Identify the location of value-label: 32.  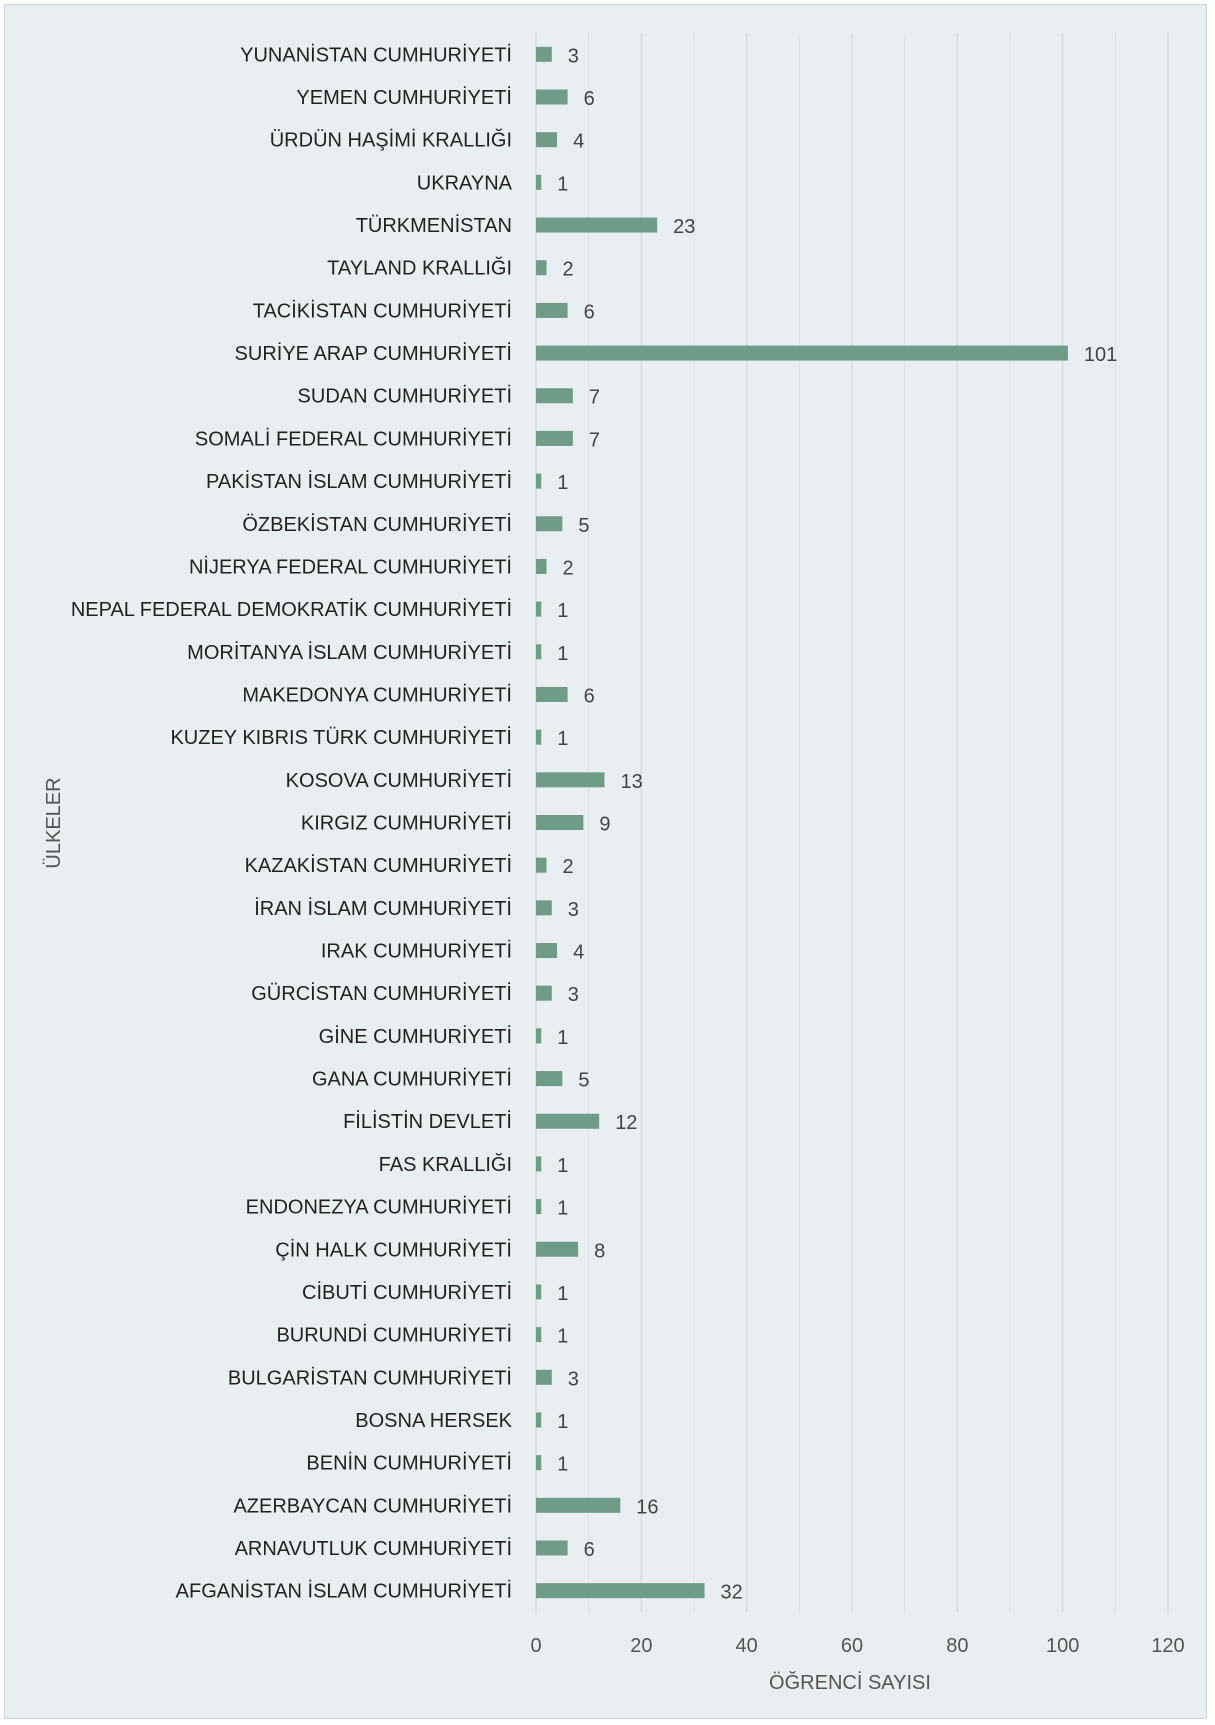
(732, 1593).